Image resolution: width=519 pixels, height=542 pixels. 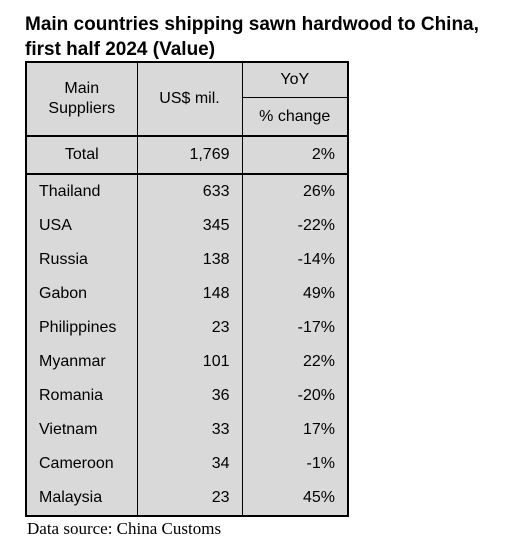 I want to click on country-cell: Russia, so click(x=82, y=260).